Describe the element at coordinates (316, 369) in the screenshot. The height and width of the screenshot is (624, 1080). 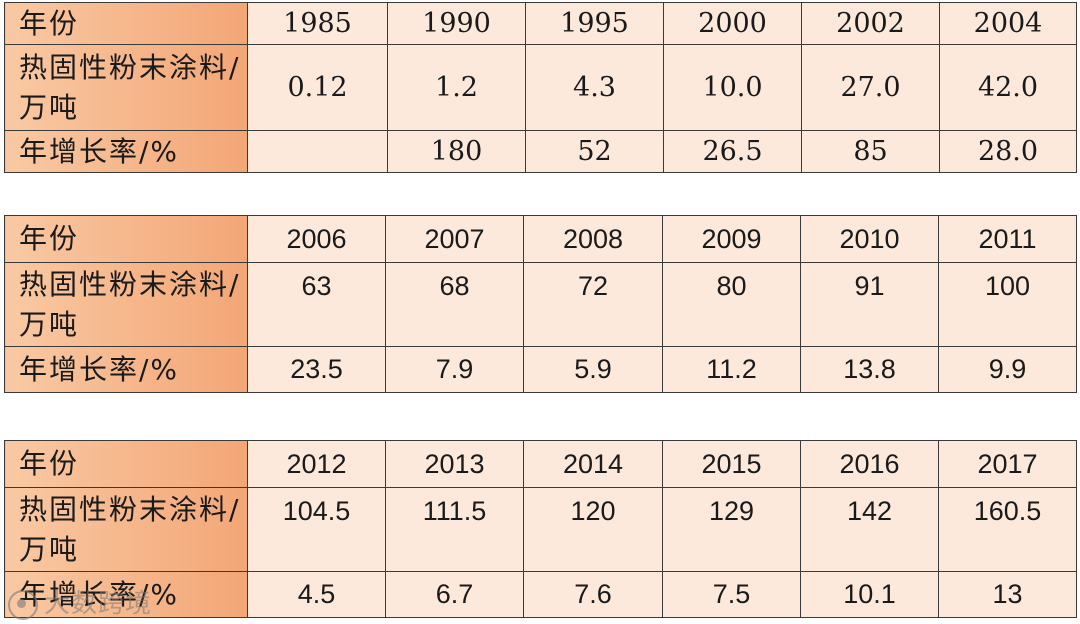
I see `growth-cell: 23.5` at that location.